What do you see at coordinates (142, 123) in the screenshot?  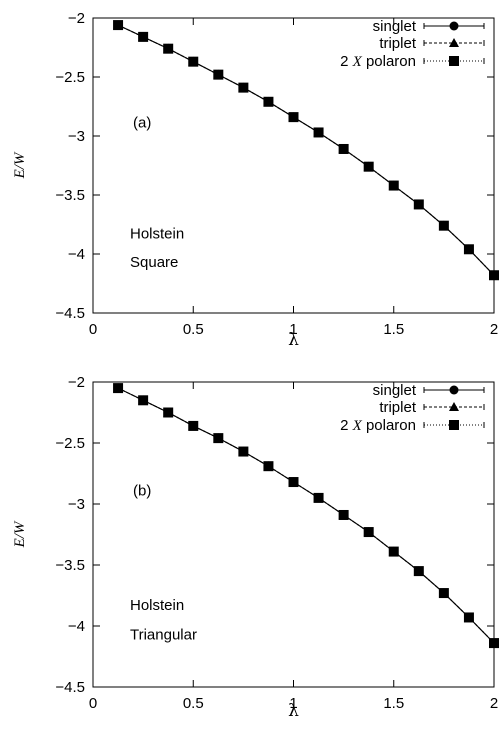 I see `panel-label: (a)` at bounding box center [142, 123].